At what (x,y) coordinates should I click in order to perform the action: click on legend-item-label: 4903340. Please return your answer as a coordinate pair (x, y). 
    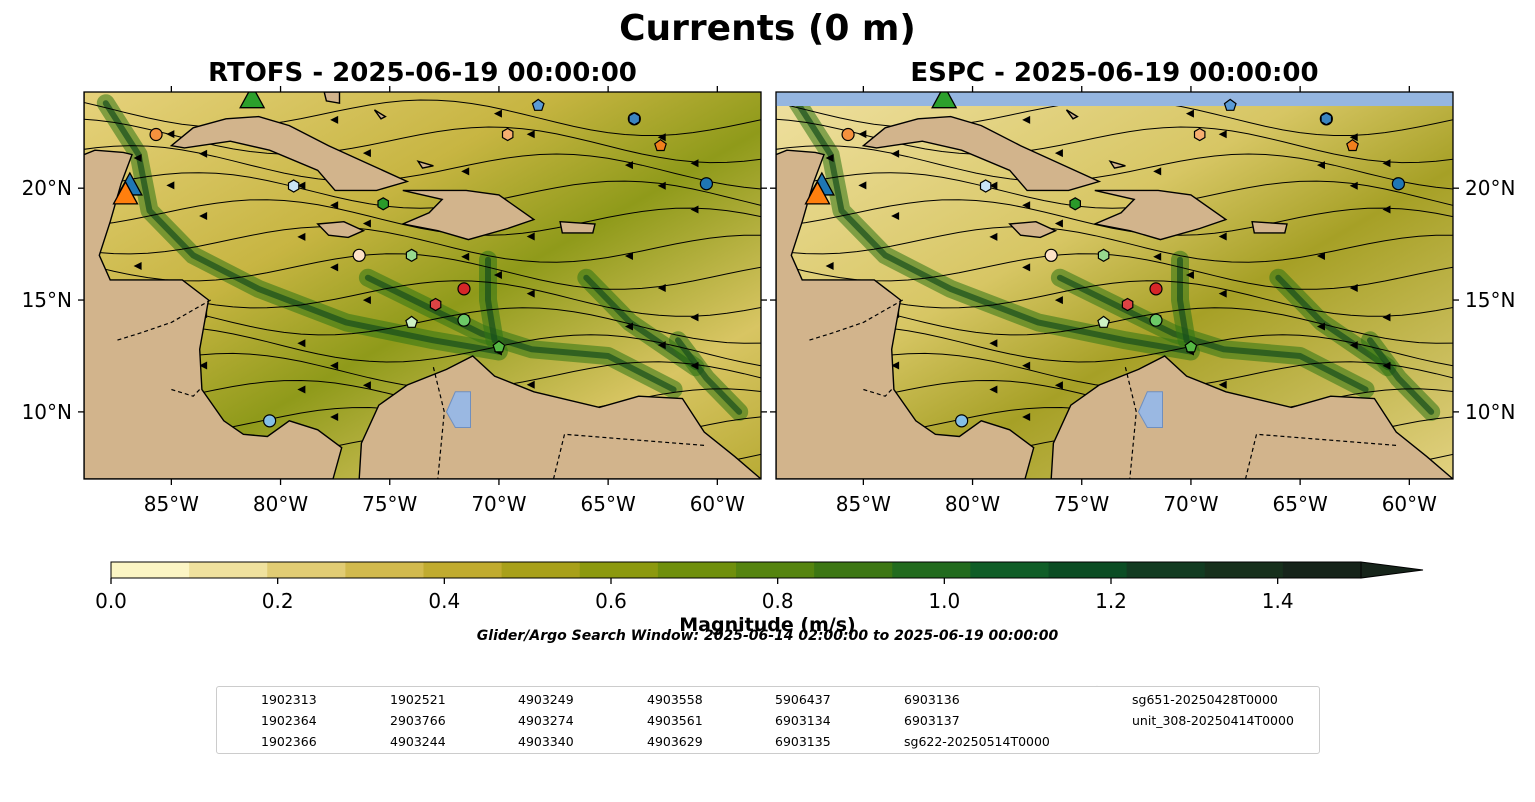
    Looking at the image, I should click on (546, 741).